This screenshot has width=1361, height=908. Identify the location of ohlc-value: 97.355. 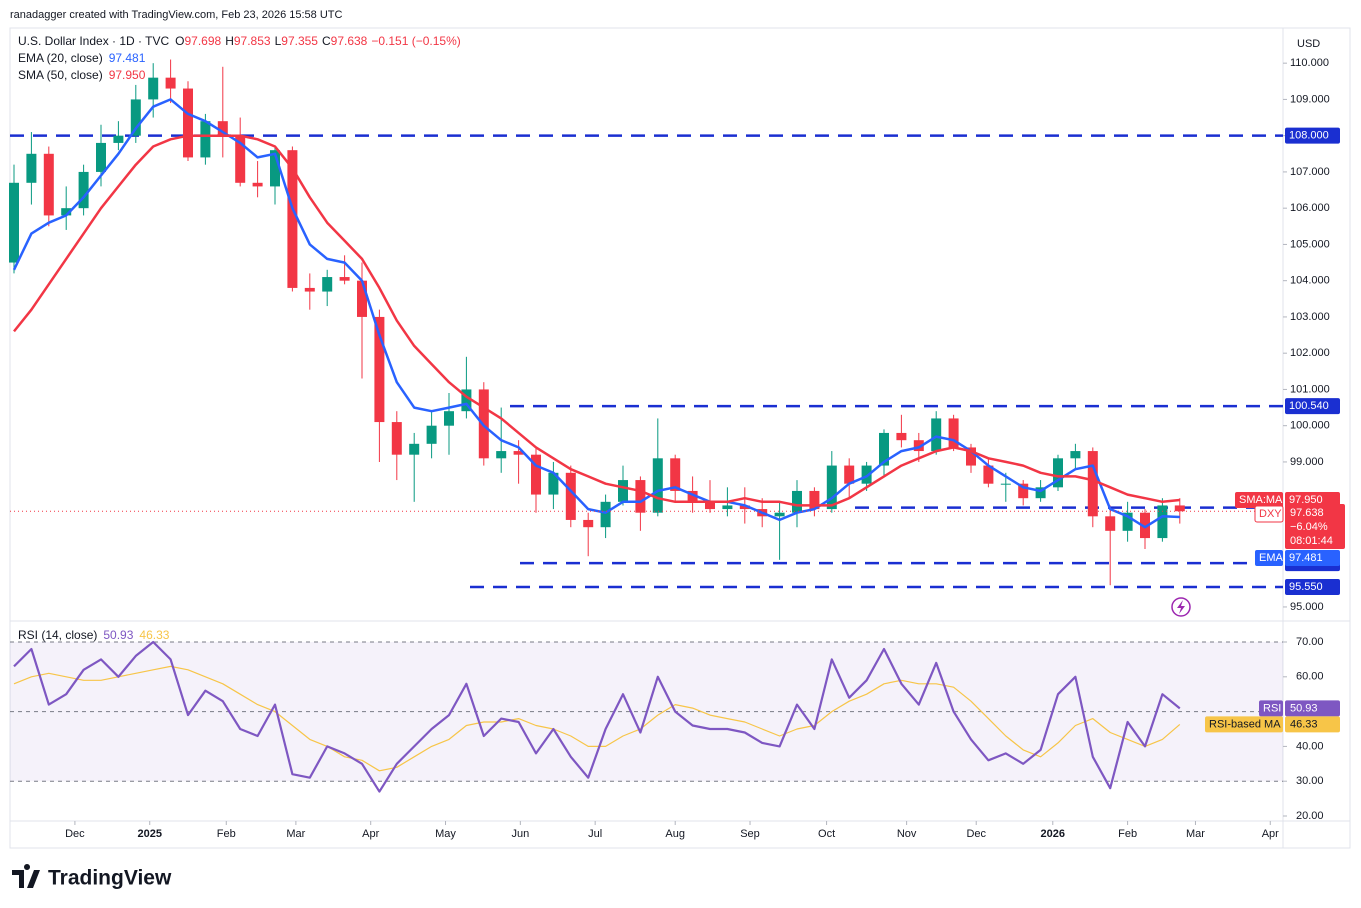
(299, 41).